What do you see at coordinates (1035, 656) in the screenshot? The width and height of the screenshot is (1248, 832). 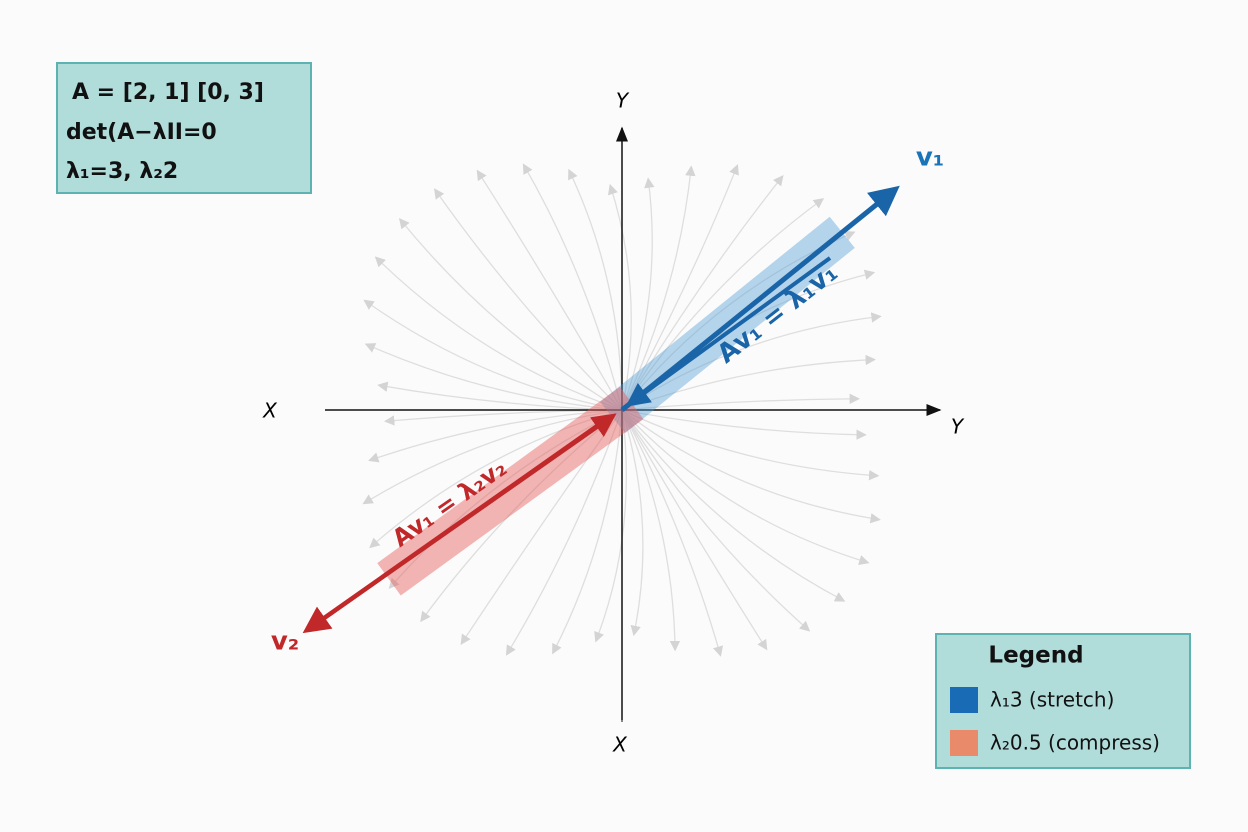 I see `legend-title: Legend` at bounding box center [1035, 656].